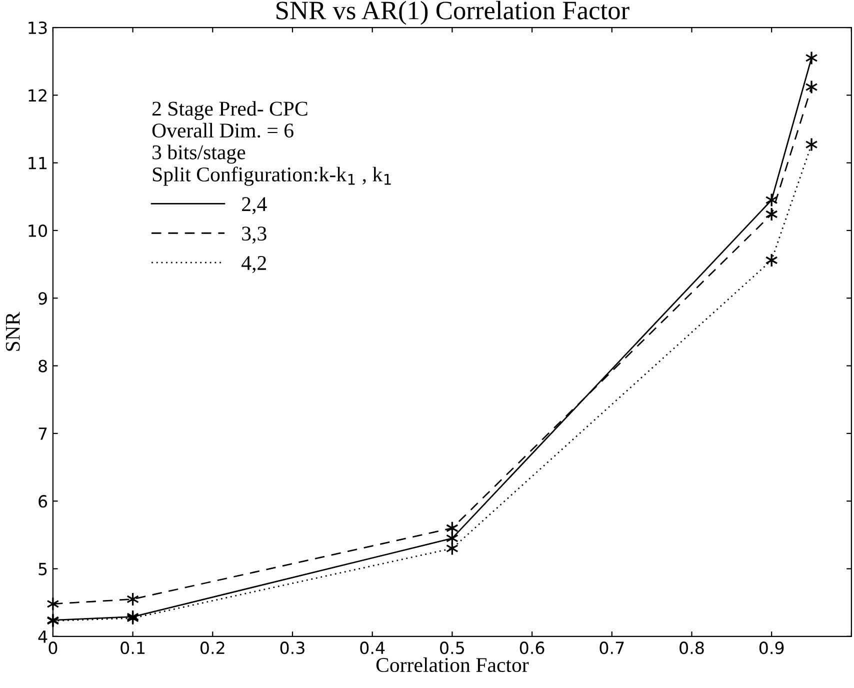 The height and width of the screenshot is (688, 854). Describe the element at coordinates (42, 298) in the screenshot. I see `y-tick-label: 9` at that location.